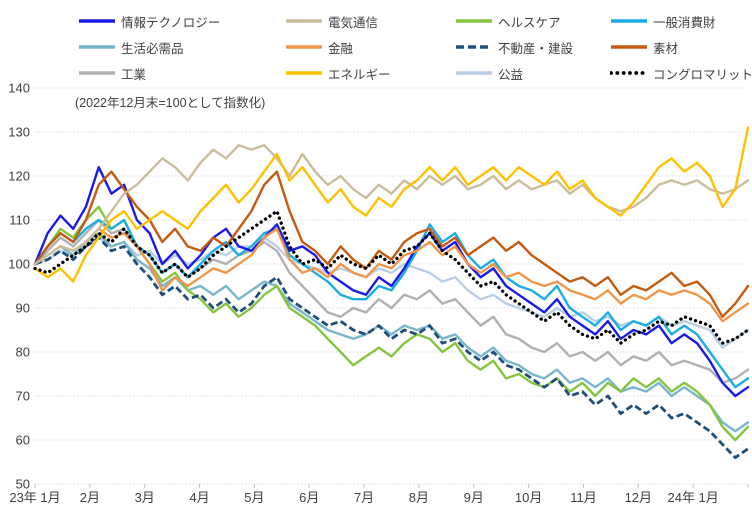  I want to click on legend-label-conglomerates: コングロマリット, so click(702, 74).